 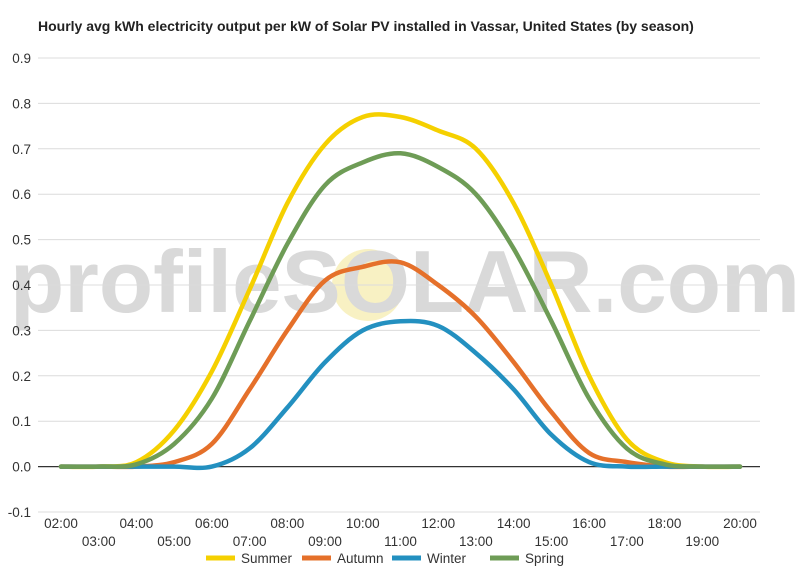 I want to click on x-tick-label: 12:00, so click(x=438, y=523).